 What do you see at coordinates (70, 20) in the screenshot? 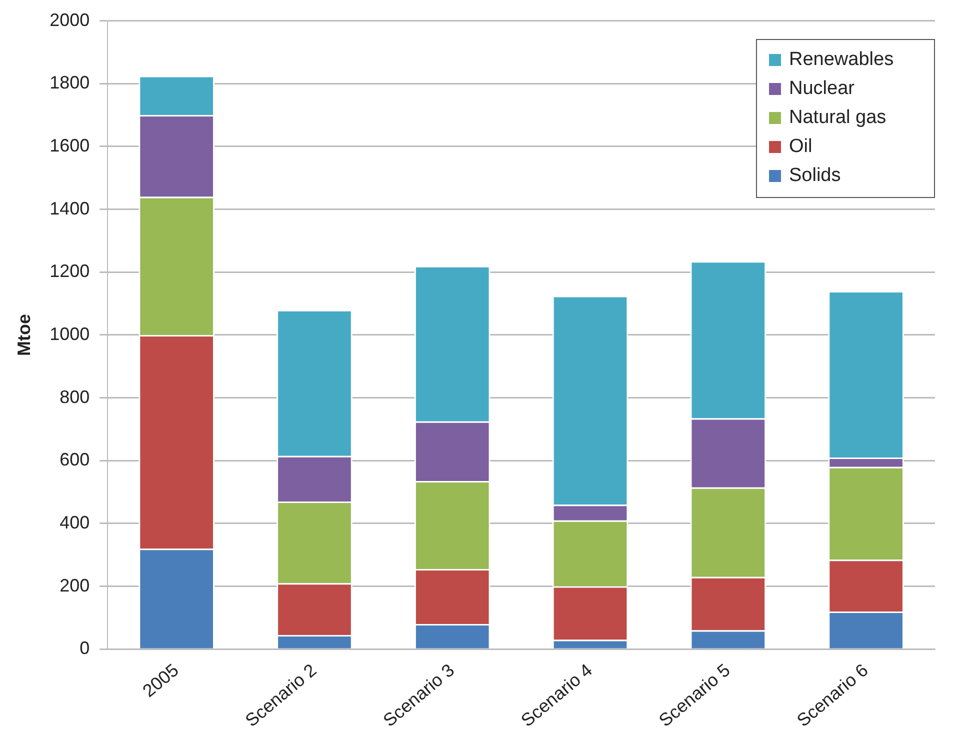
I see `y-tick-label: 2000` at bounding box center [70, 20].